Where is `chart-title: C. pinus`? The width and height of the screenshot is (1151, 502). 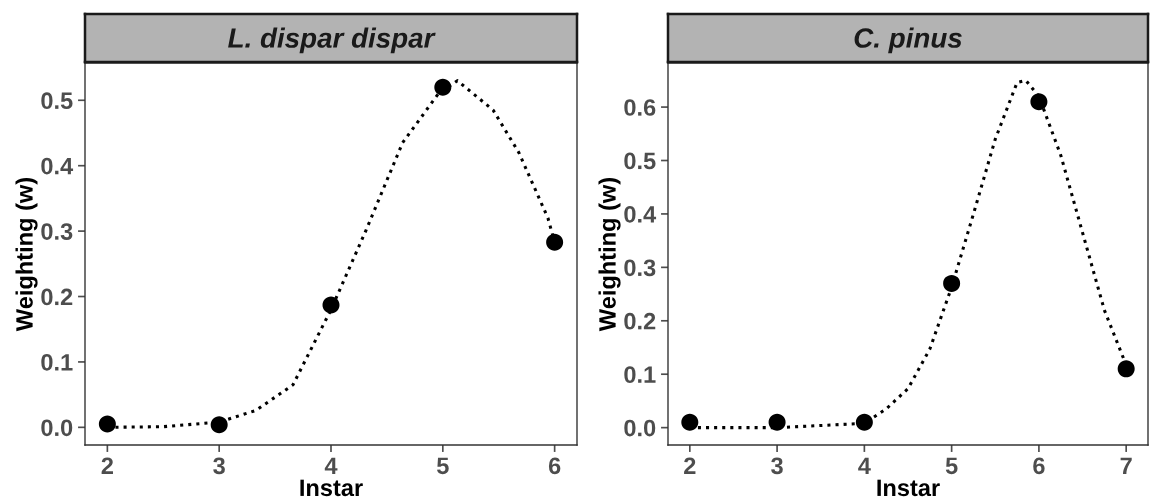 chart-title: C. pinus is located at coordinates (908, 40).